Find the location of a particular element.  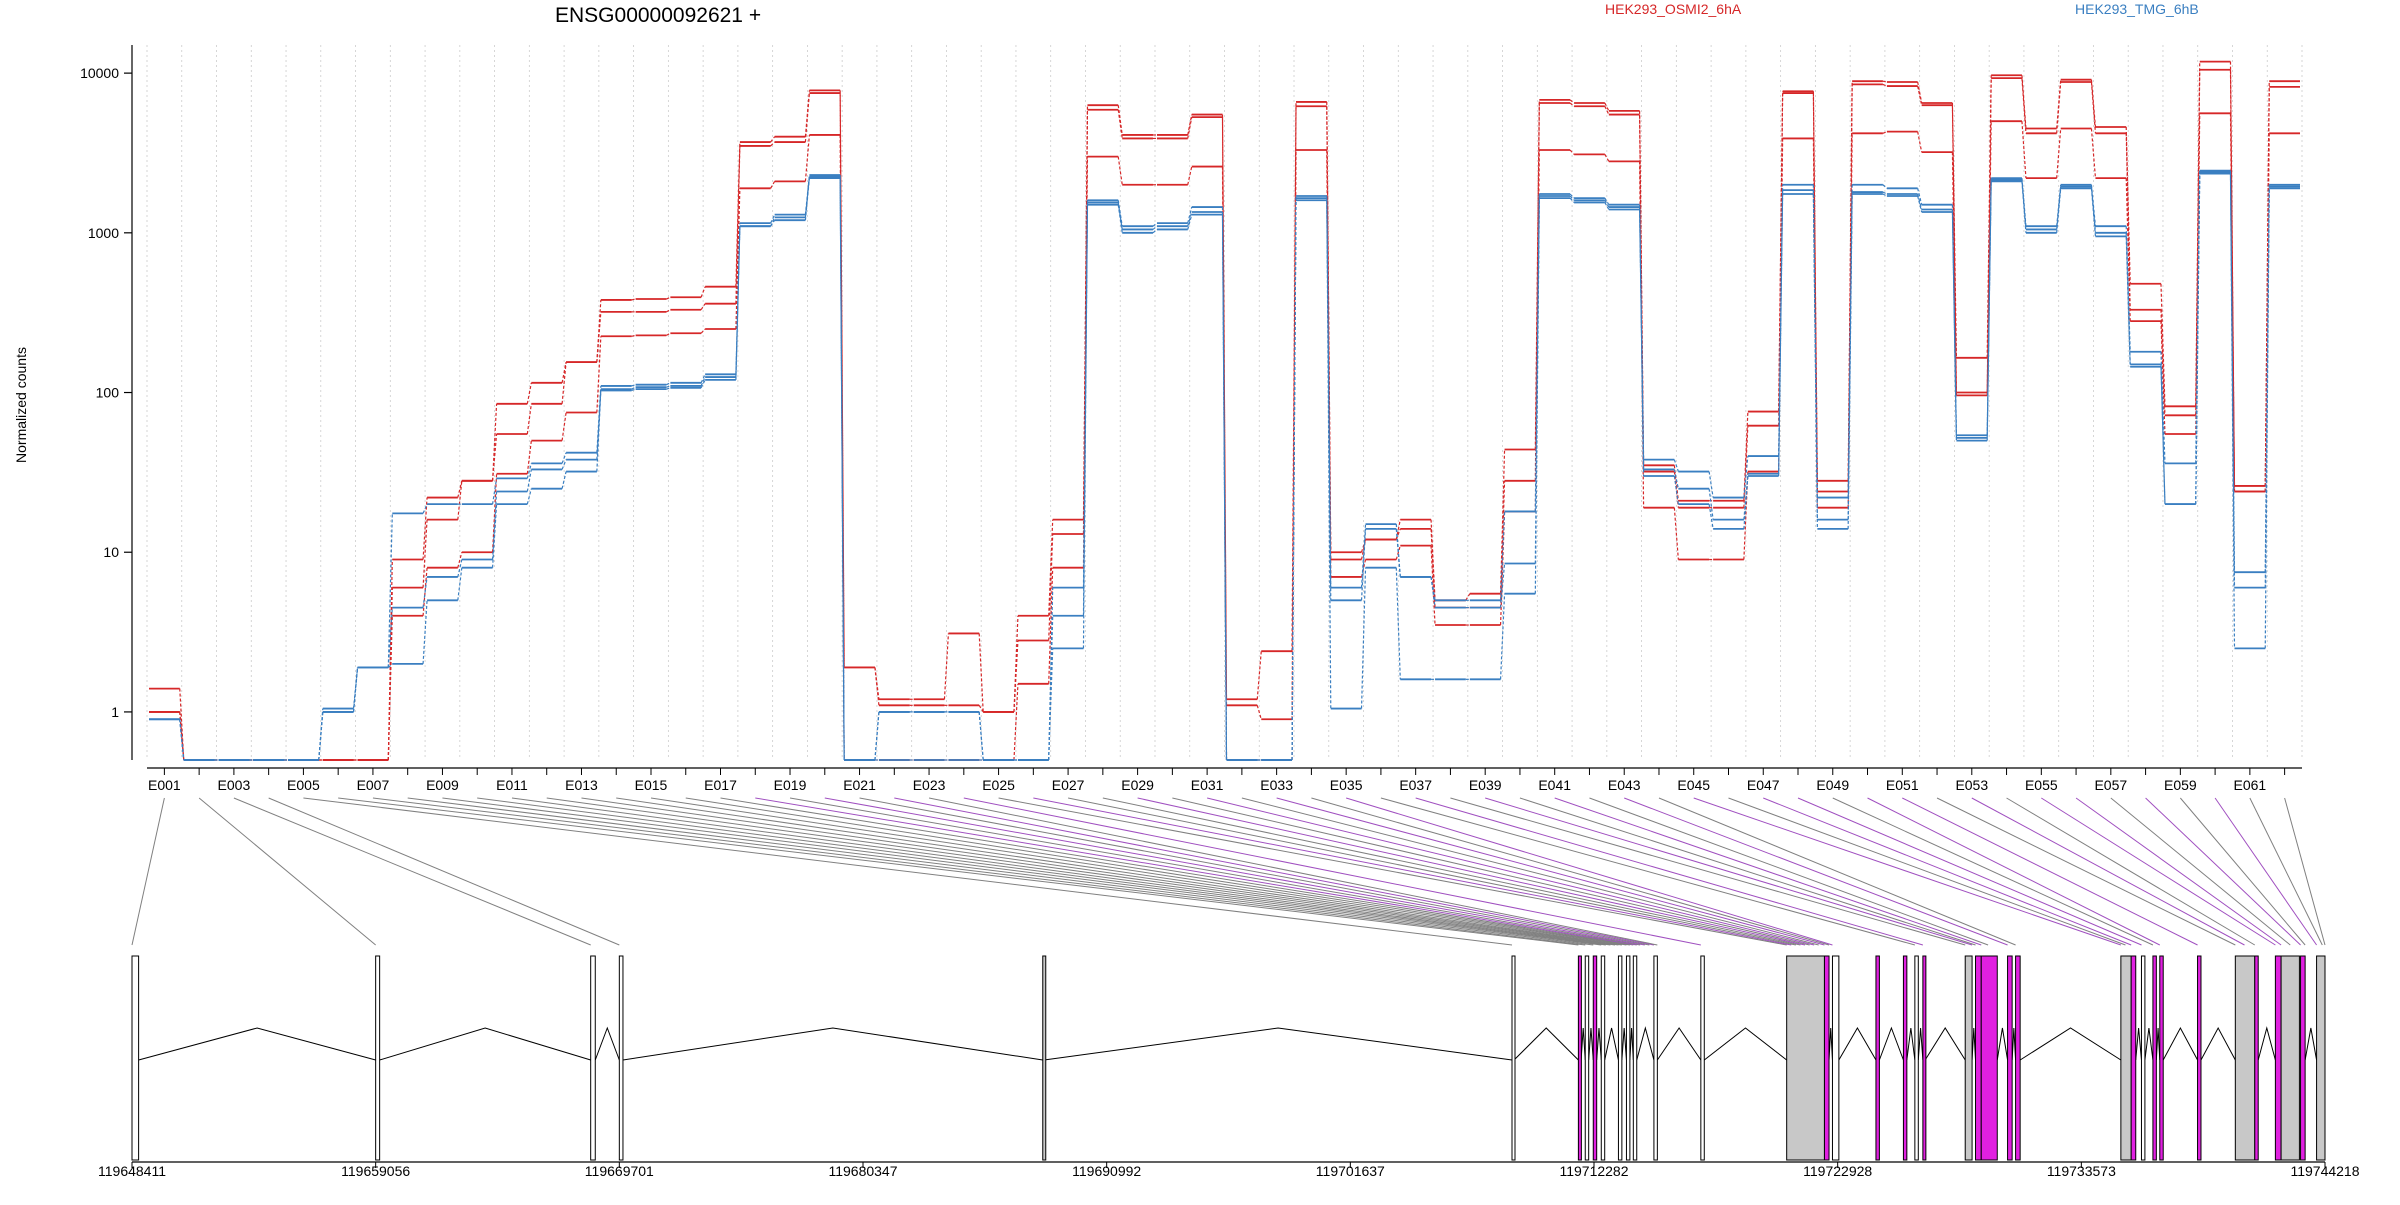

exon-tick-label: E001 is located at coordinates (164, 785).